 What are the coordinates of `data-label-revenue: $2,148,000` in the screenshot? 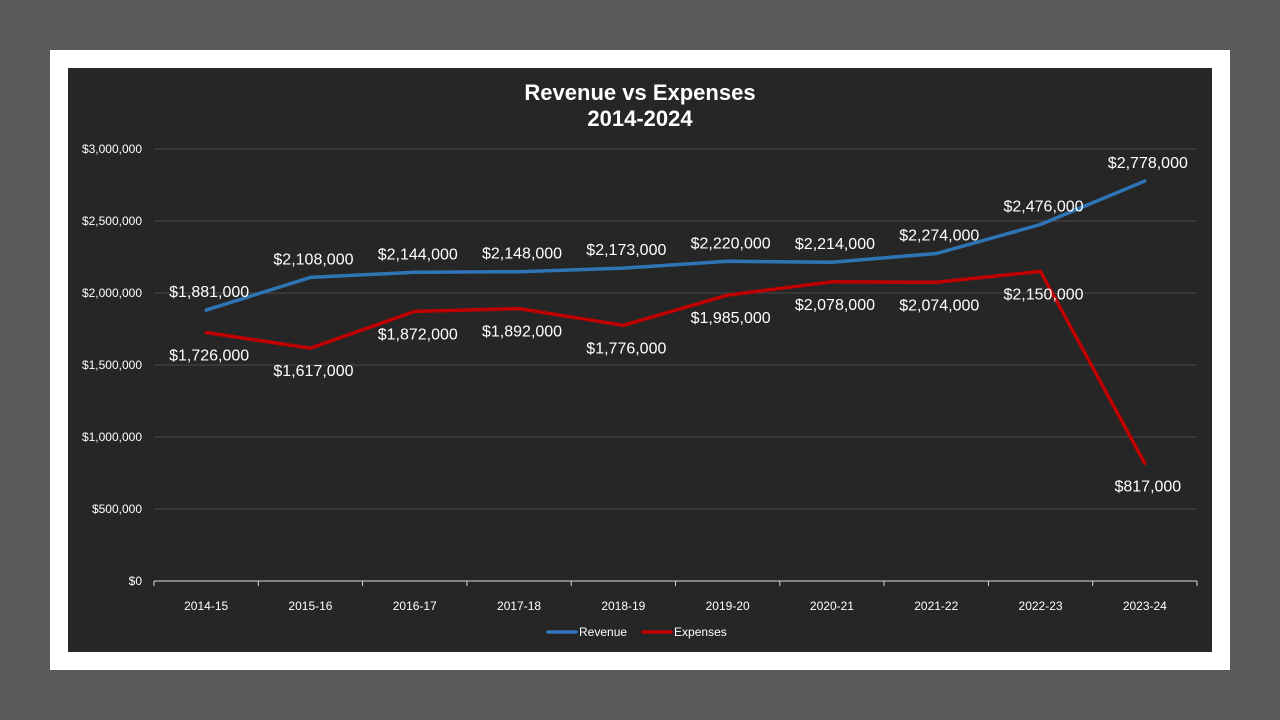 It's located at (522, 254).